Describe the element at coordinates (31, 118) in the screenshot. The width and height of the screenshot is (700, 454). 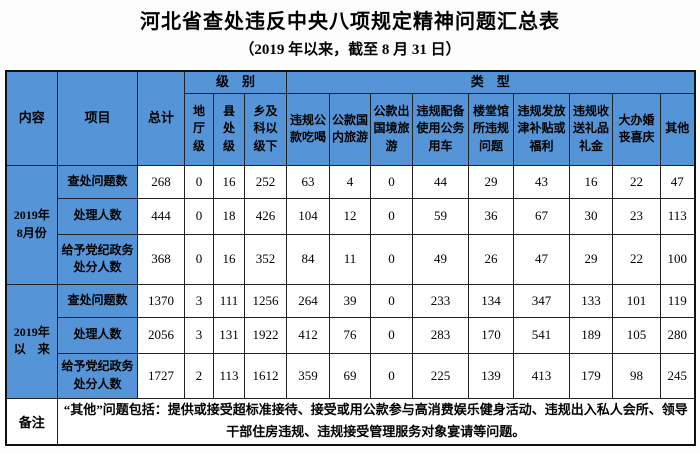
I see `header-content: 内容` at that location.